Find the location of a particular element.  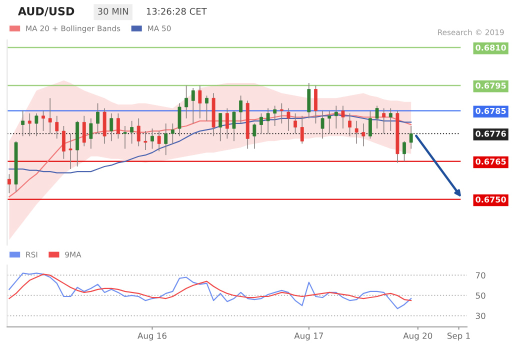

y-tick-label: 0.6750 is located at coordinates (491, 199).